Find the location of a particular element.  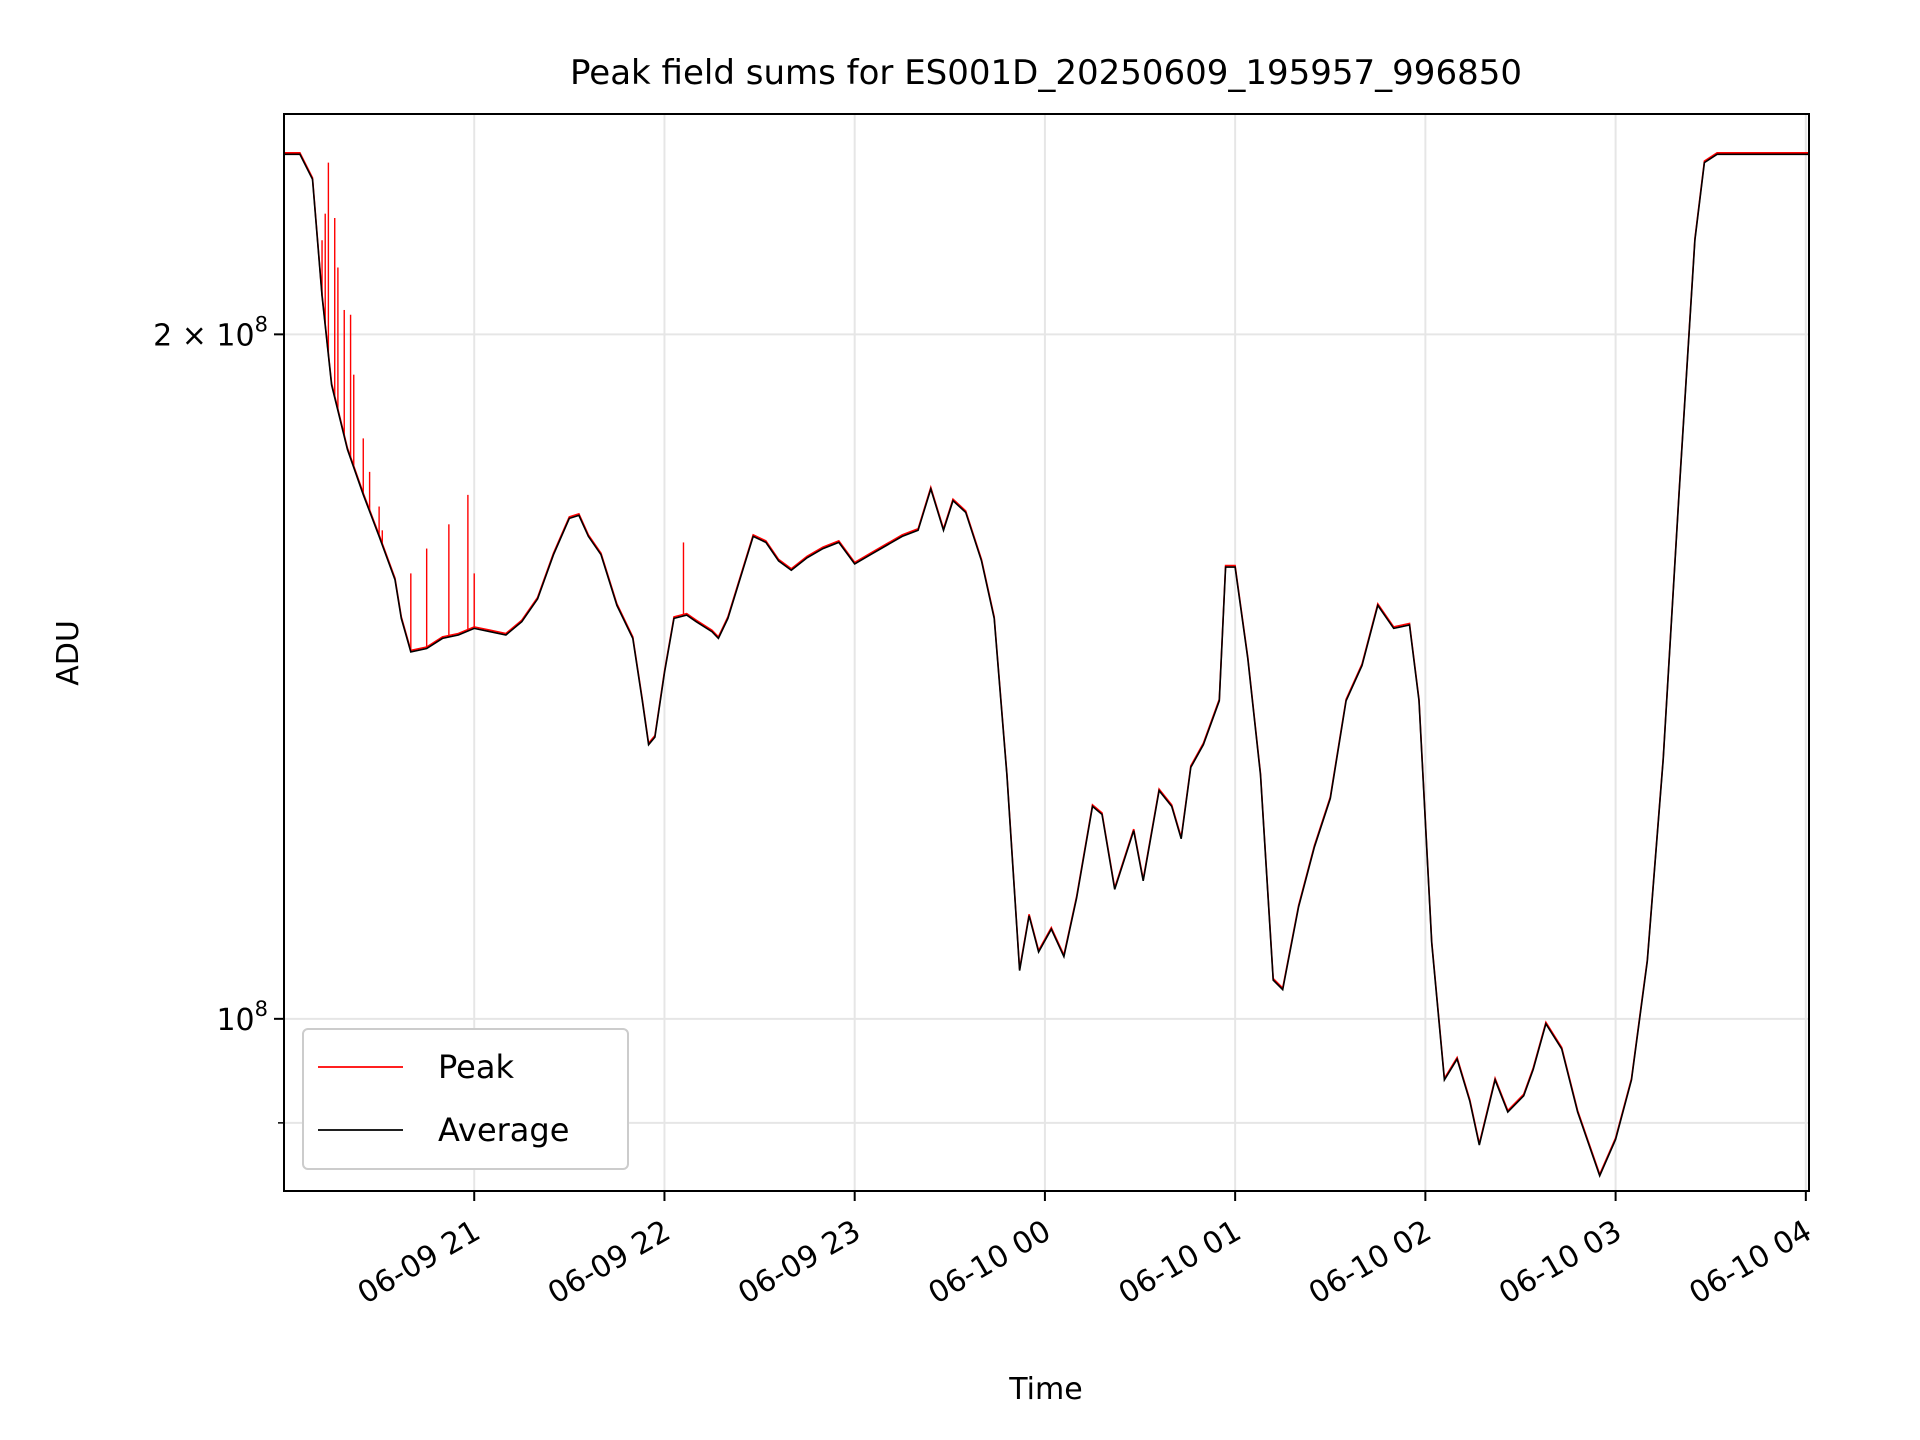

x-axis-label: Time is located at coordinates (1045, 1389).